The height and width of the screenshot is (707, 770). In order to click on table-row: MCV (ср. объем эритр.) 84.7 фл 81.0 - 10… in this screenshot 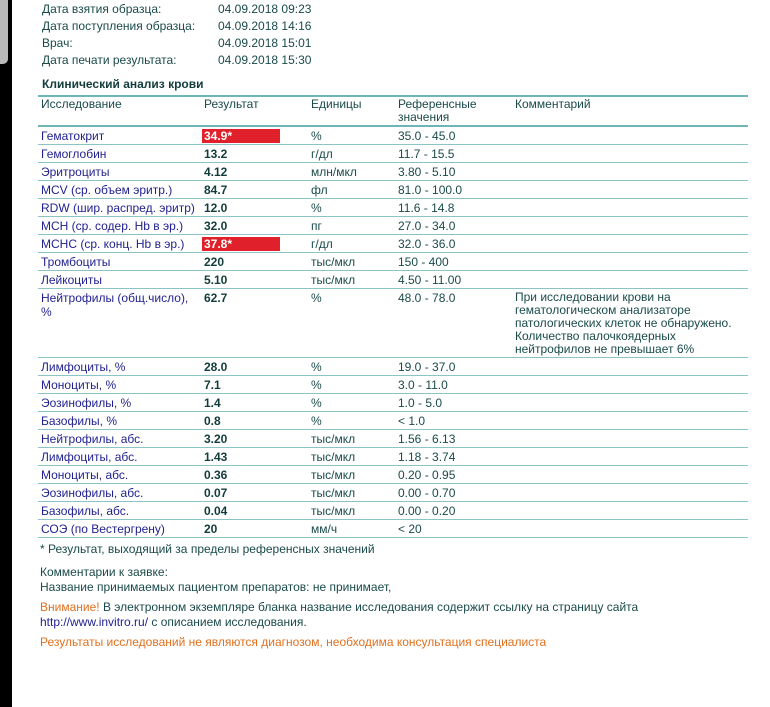, I will do `click(393, 189)`.